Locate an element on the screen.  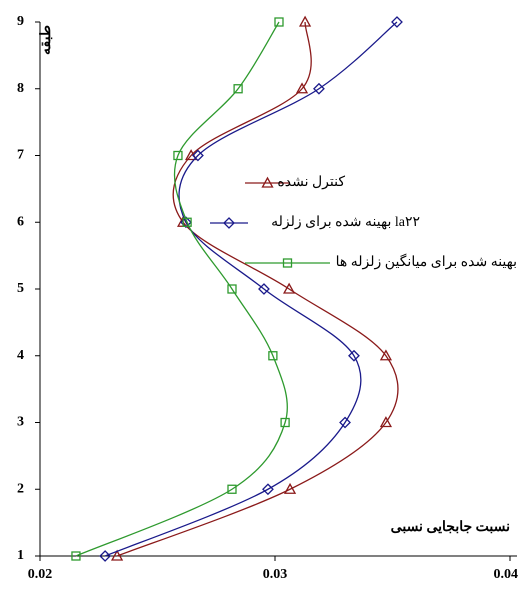
legend-label: کنترل نشده is located at coordinates (311, 182).